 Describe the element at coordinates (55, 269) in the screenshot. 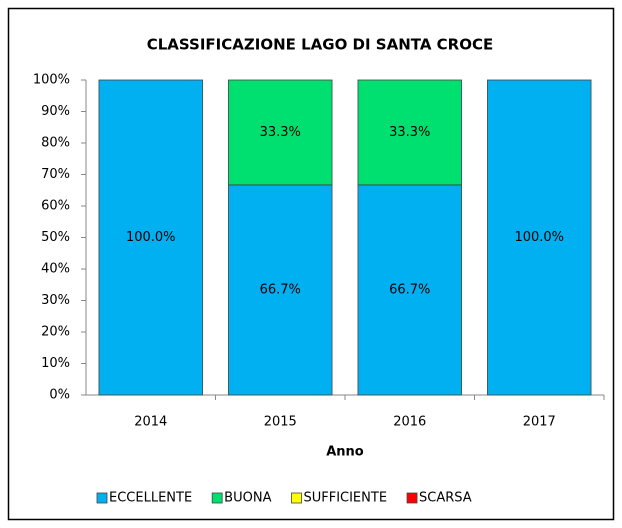

I see `y-tick-label: 40%` at that location.